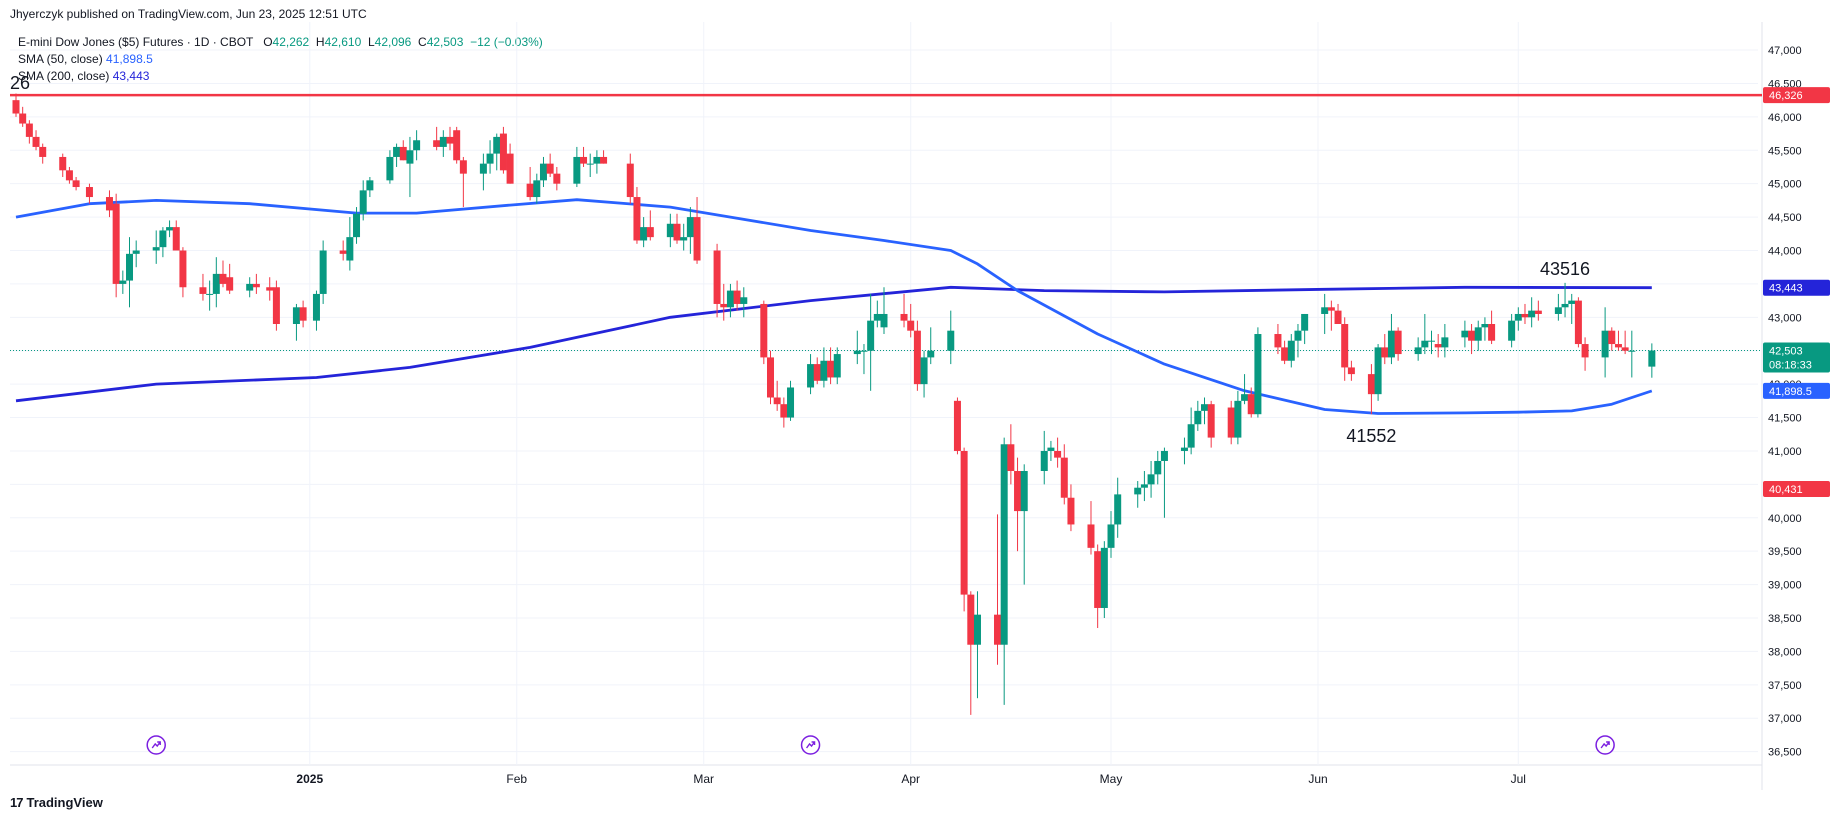  Describe the element at coordinates (56, 802) in the screenshot. I see `tradingview-logo: 17 TradingView` at that location.